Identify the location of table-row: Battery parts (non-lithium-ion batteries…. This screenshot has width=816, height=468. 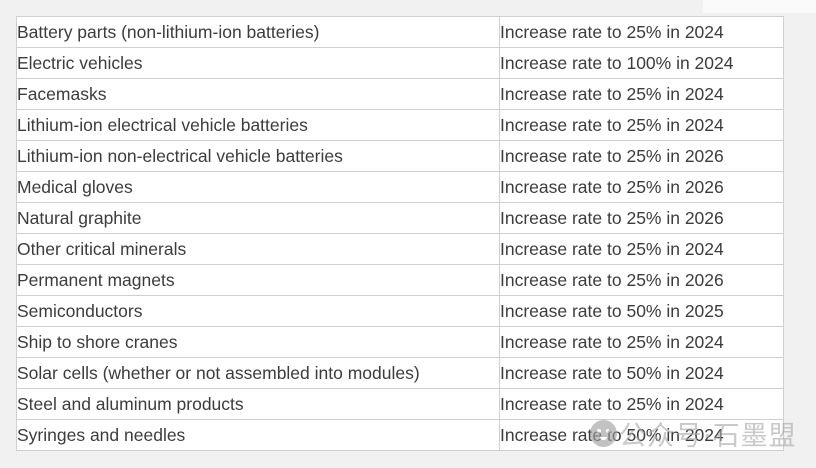
(400, 32).